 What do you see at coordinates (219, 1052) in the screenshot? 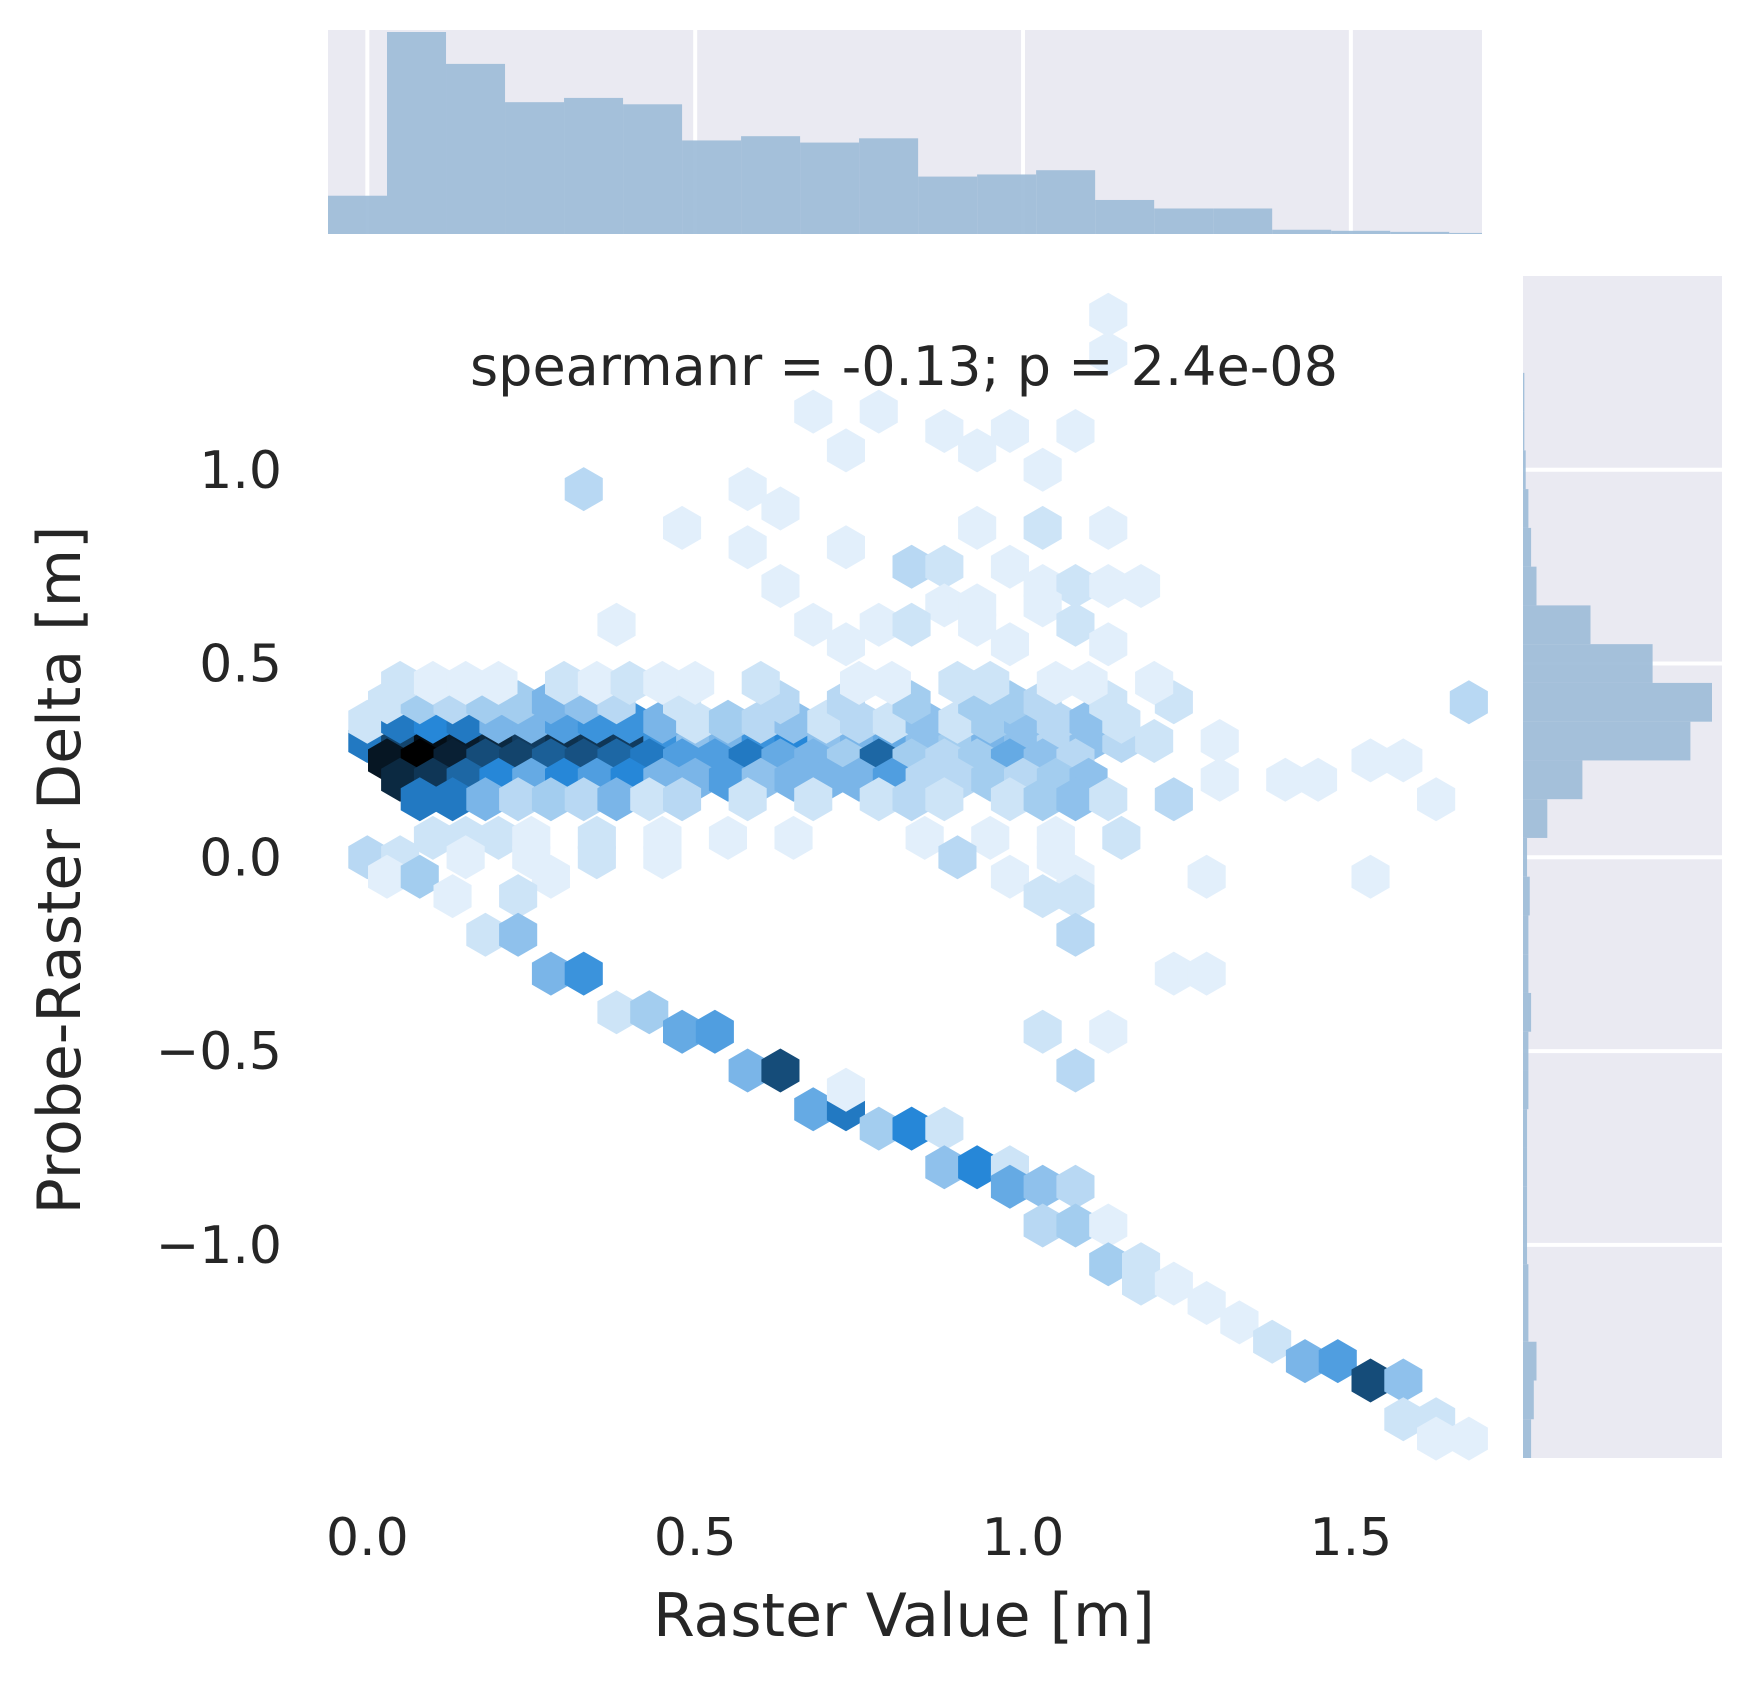
I see `y-tick-label: −0.5` at bounding box center [219, 1052].